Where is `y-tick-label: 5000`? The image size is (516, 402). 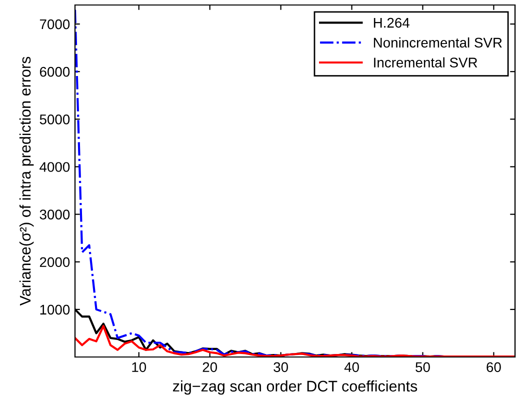
y-tick-label: 5000 is located at coordinates (55, 119).